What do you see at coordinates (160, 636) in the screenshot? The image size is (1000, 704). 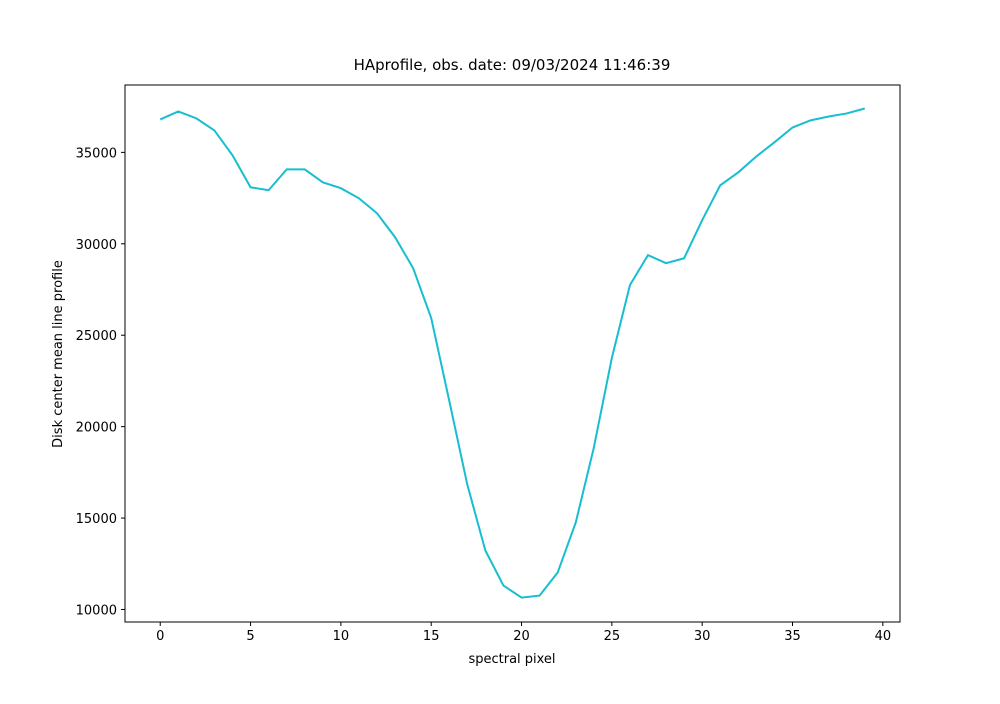 I see `x-tick-label: 0` at bounding box center [160, 636].